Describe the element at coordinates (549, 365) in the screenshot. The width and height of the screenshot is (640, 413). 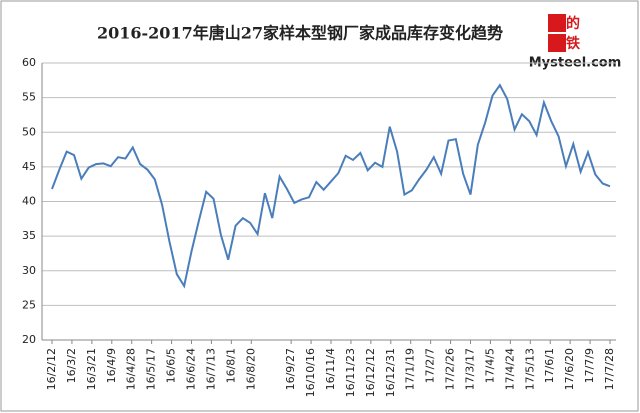
I see `x-tick-label: 17/6/1` at that location.